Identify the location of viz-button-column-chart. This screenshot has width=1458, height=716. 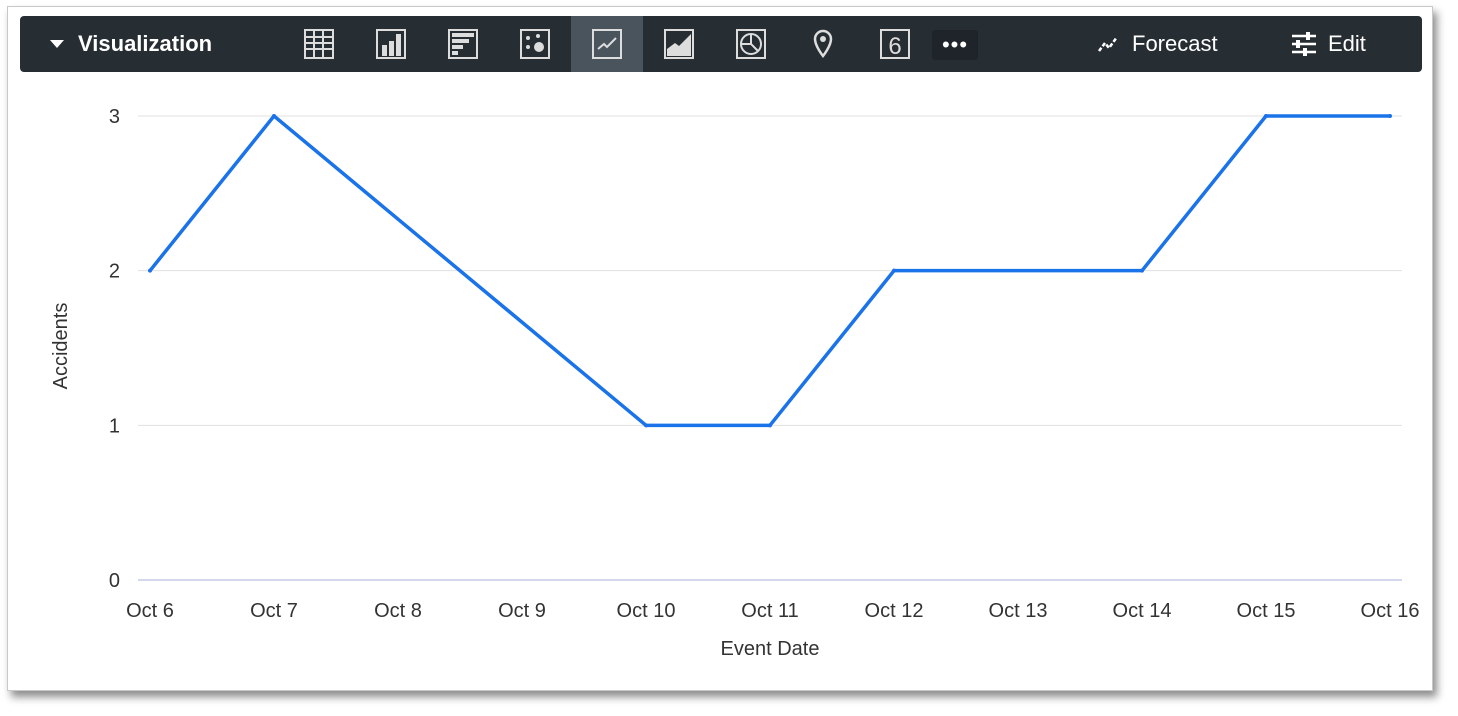
(391, 44).